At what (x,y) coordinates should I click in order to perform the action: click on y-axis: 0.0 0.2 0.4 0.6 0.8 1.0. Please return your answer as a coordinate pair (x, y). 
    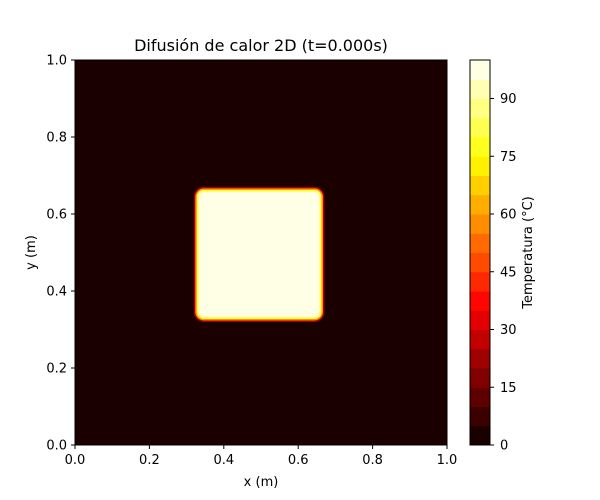
    Looking at the image, I should click on (60, 254).